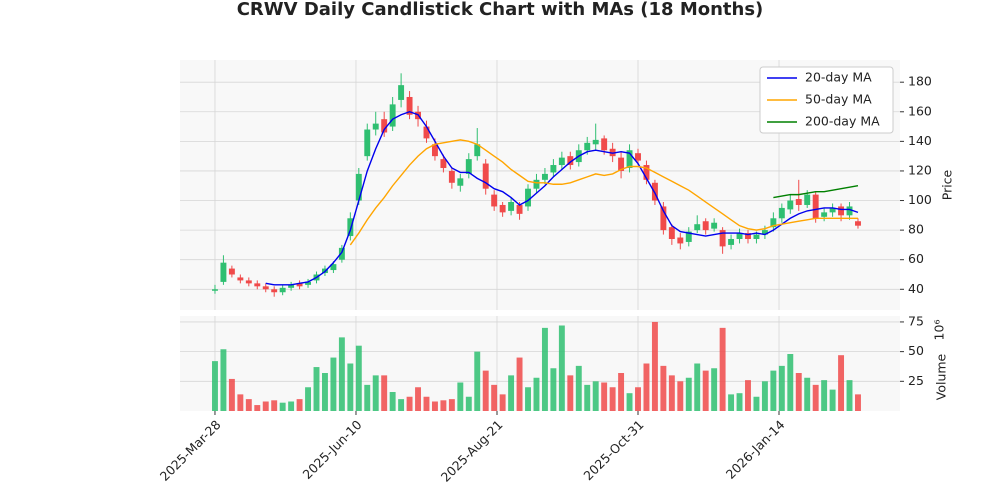 This screenshot has height=504, width=1000. I want to click on x-tick-label: 2025-Aug-21, so click(472, 451).